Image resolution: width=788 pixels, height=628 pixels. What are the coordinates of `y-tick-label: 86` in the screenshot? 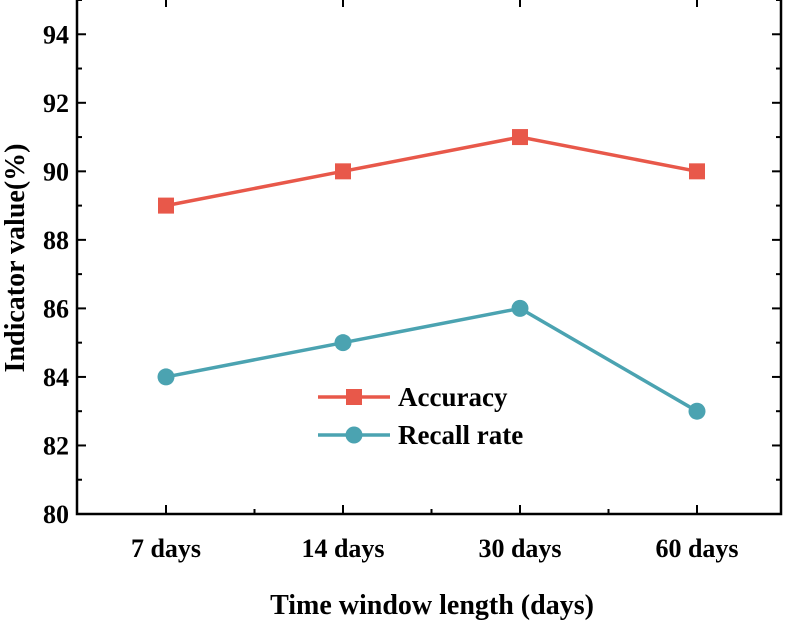 It's located at (56, 308).